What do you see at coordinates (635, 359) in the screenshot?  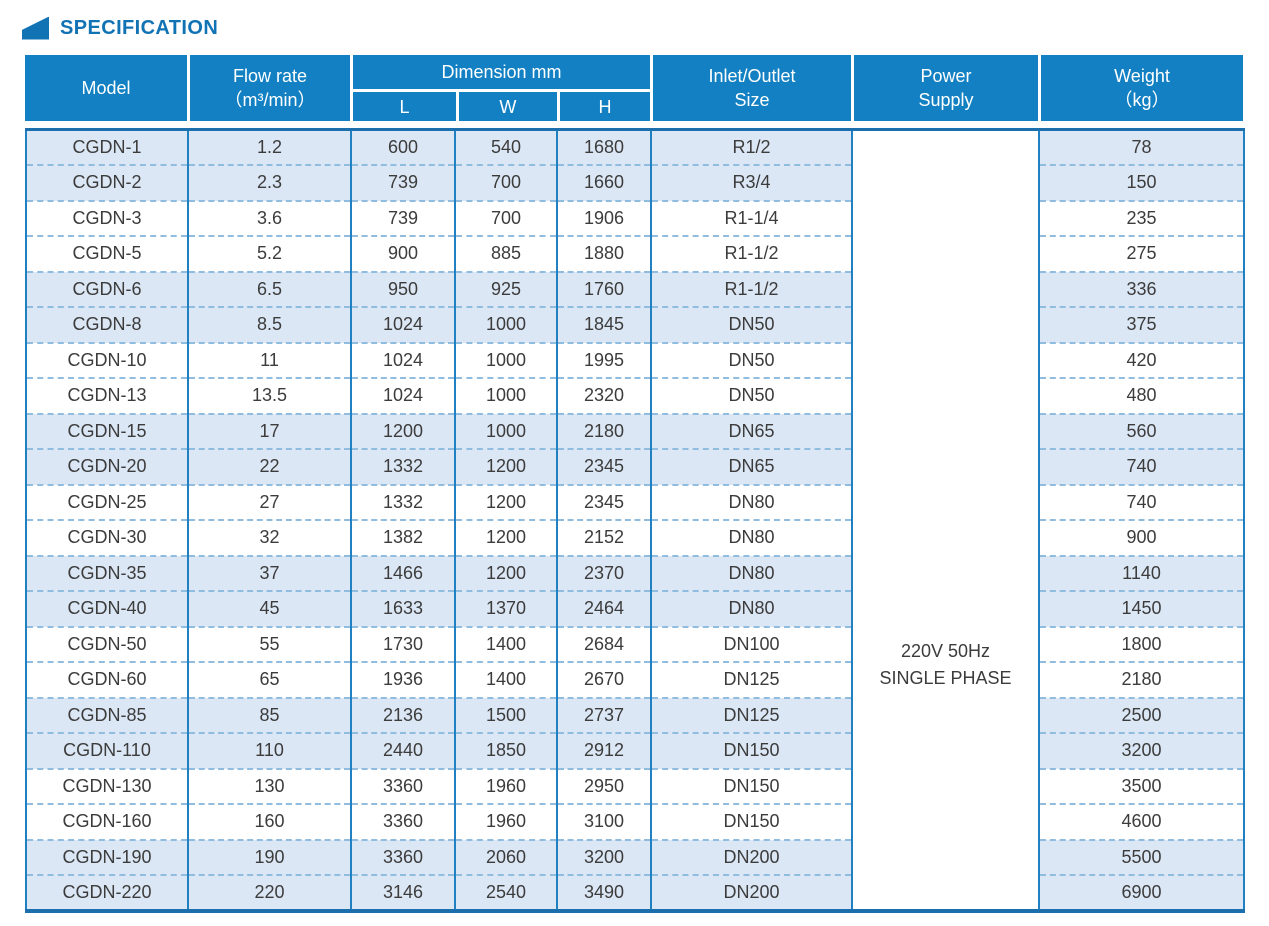 I see `table-row: CGDN-10 11 1024 1000 1995 DN50 420` at bounding box center [635, 359].